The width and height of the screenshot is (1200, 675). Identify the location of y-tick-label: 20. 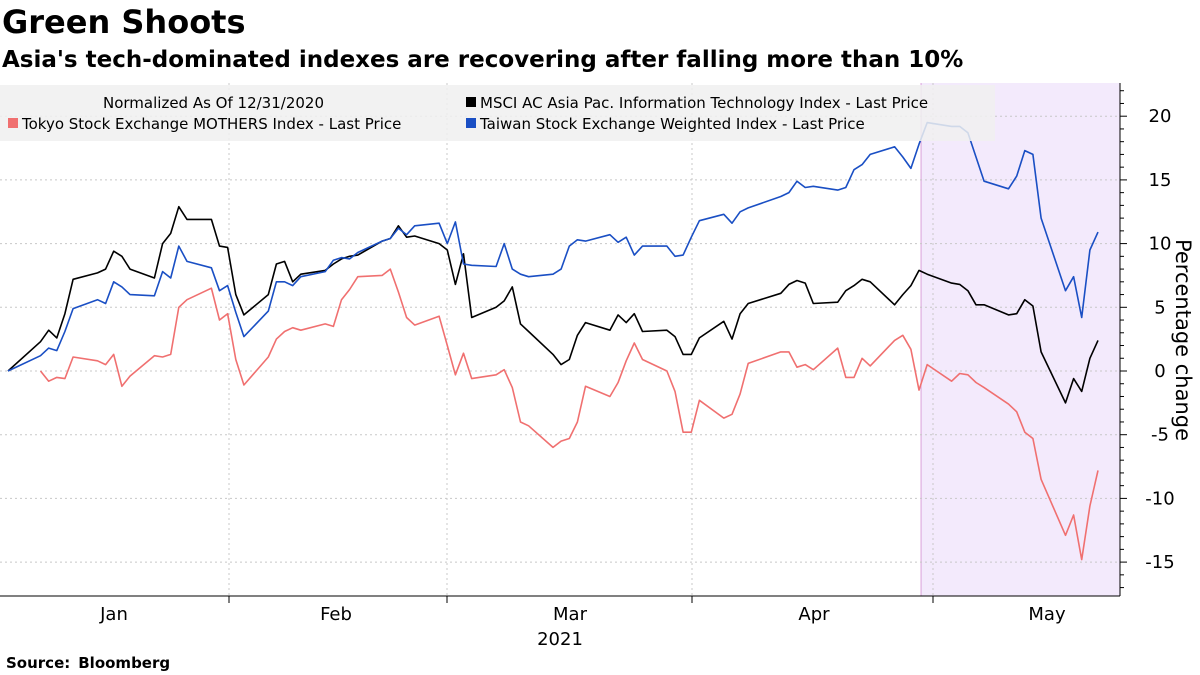
(1160, 116).